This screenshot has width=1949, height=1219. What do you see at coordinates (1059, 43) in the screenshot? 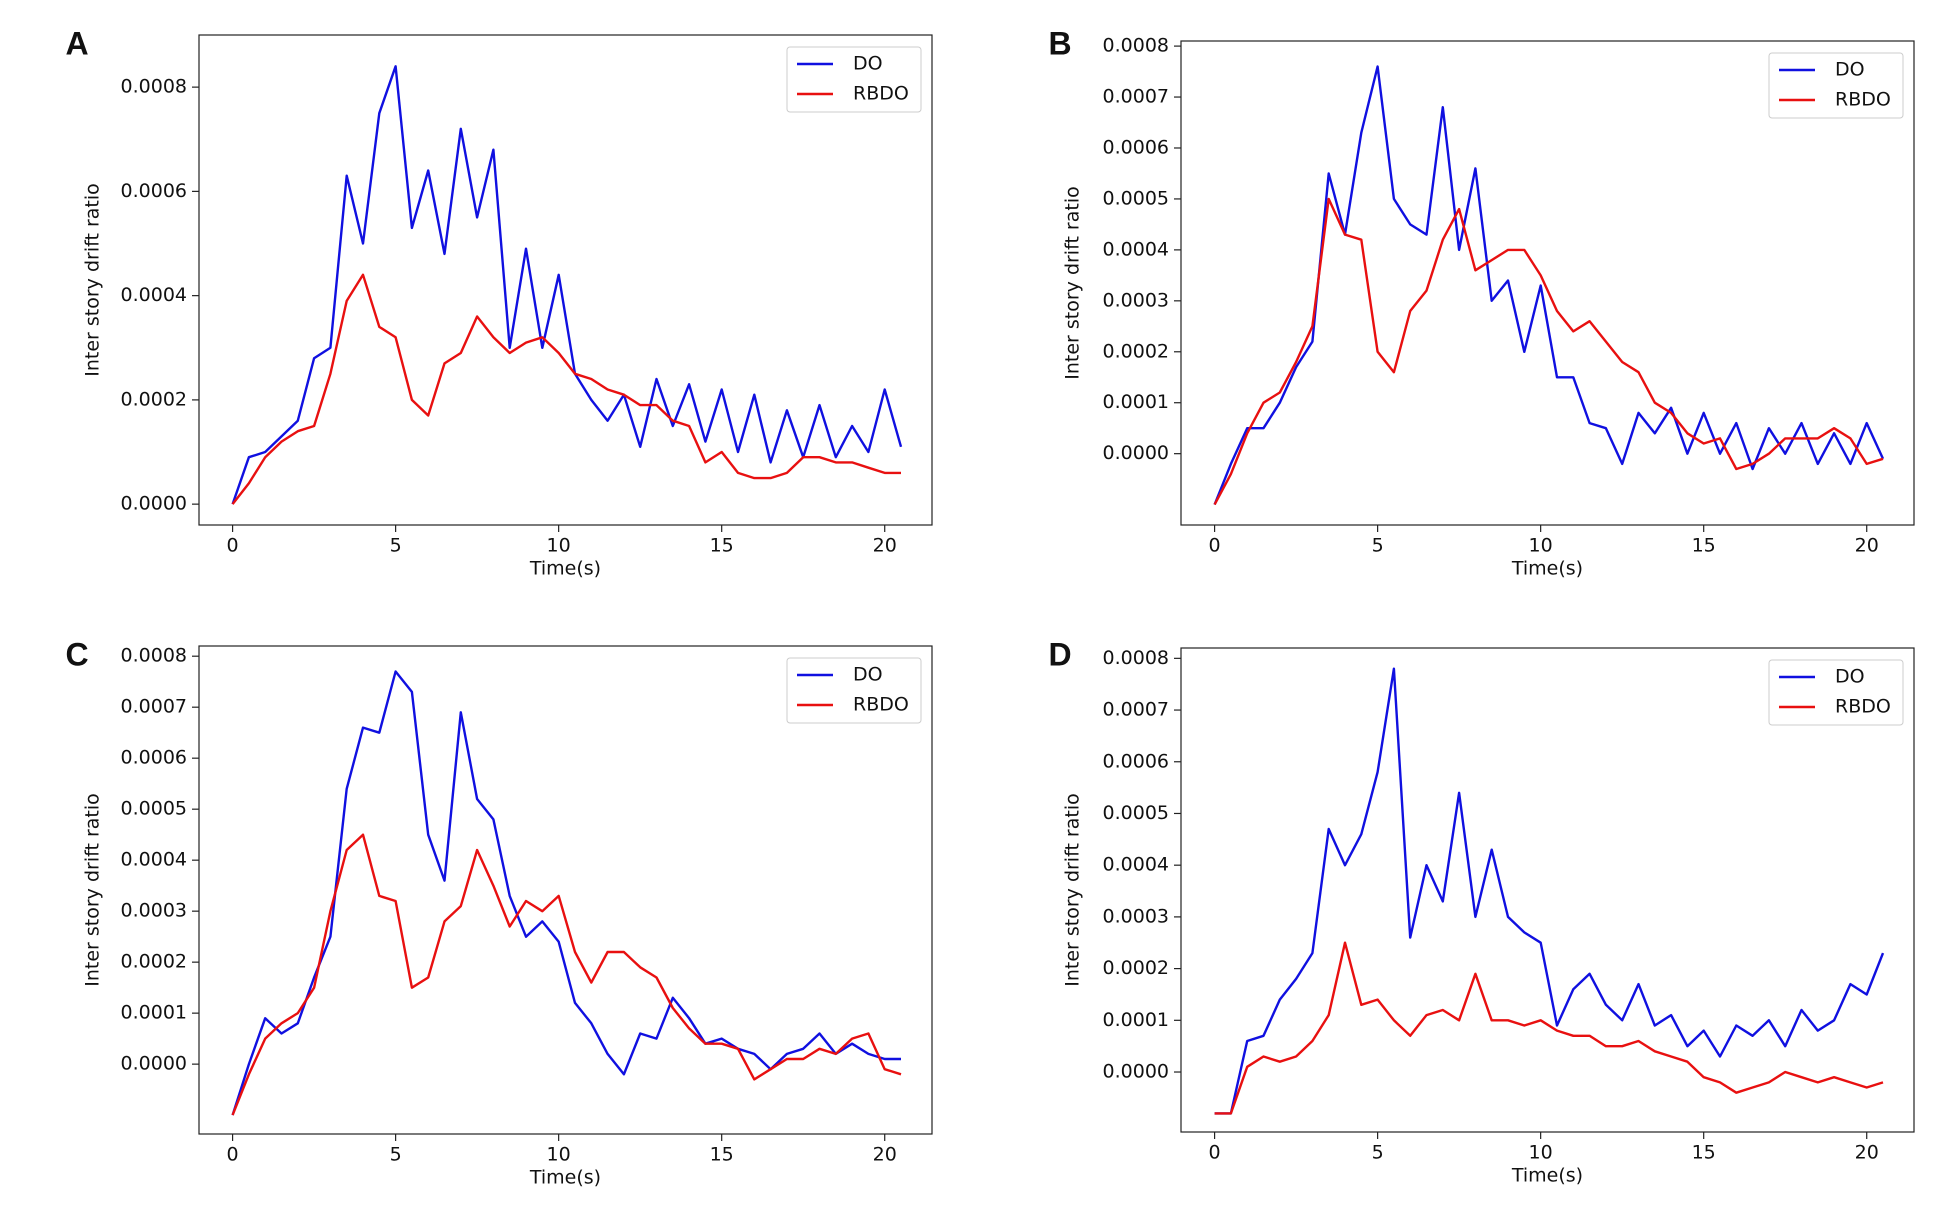
I see `panel-label: B` at bounding box center [1059, 43].